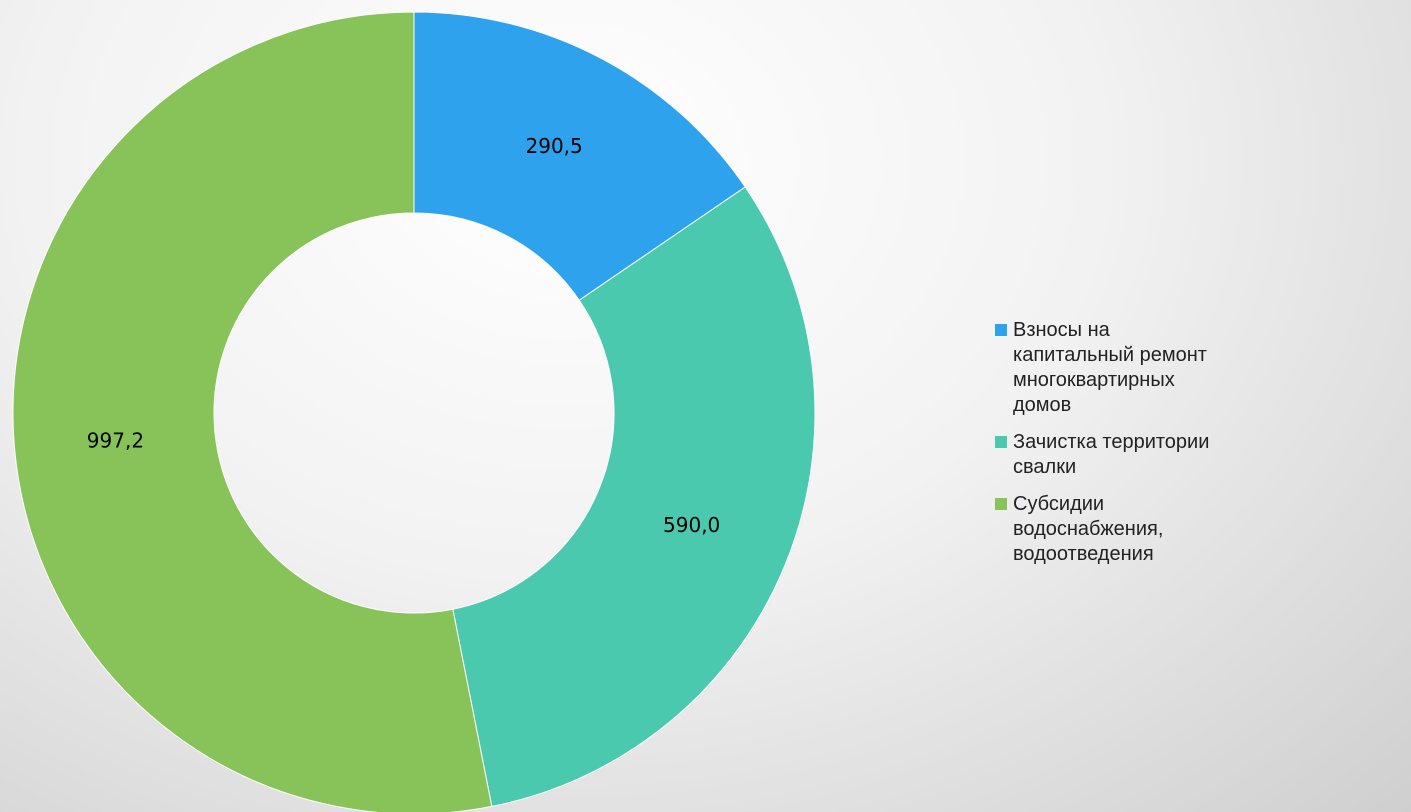 Image resolution: width=1411 pixels, height=812 pixels. I want to click on data-label: 997,2, so click(115, 441).